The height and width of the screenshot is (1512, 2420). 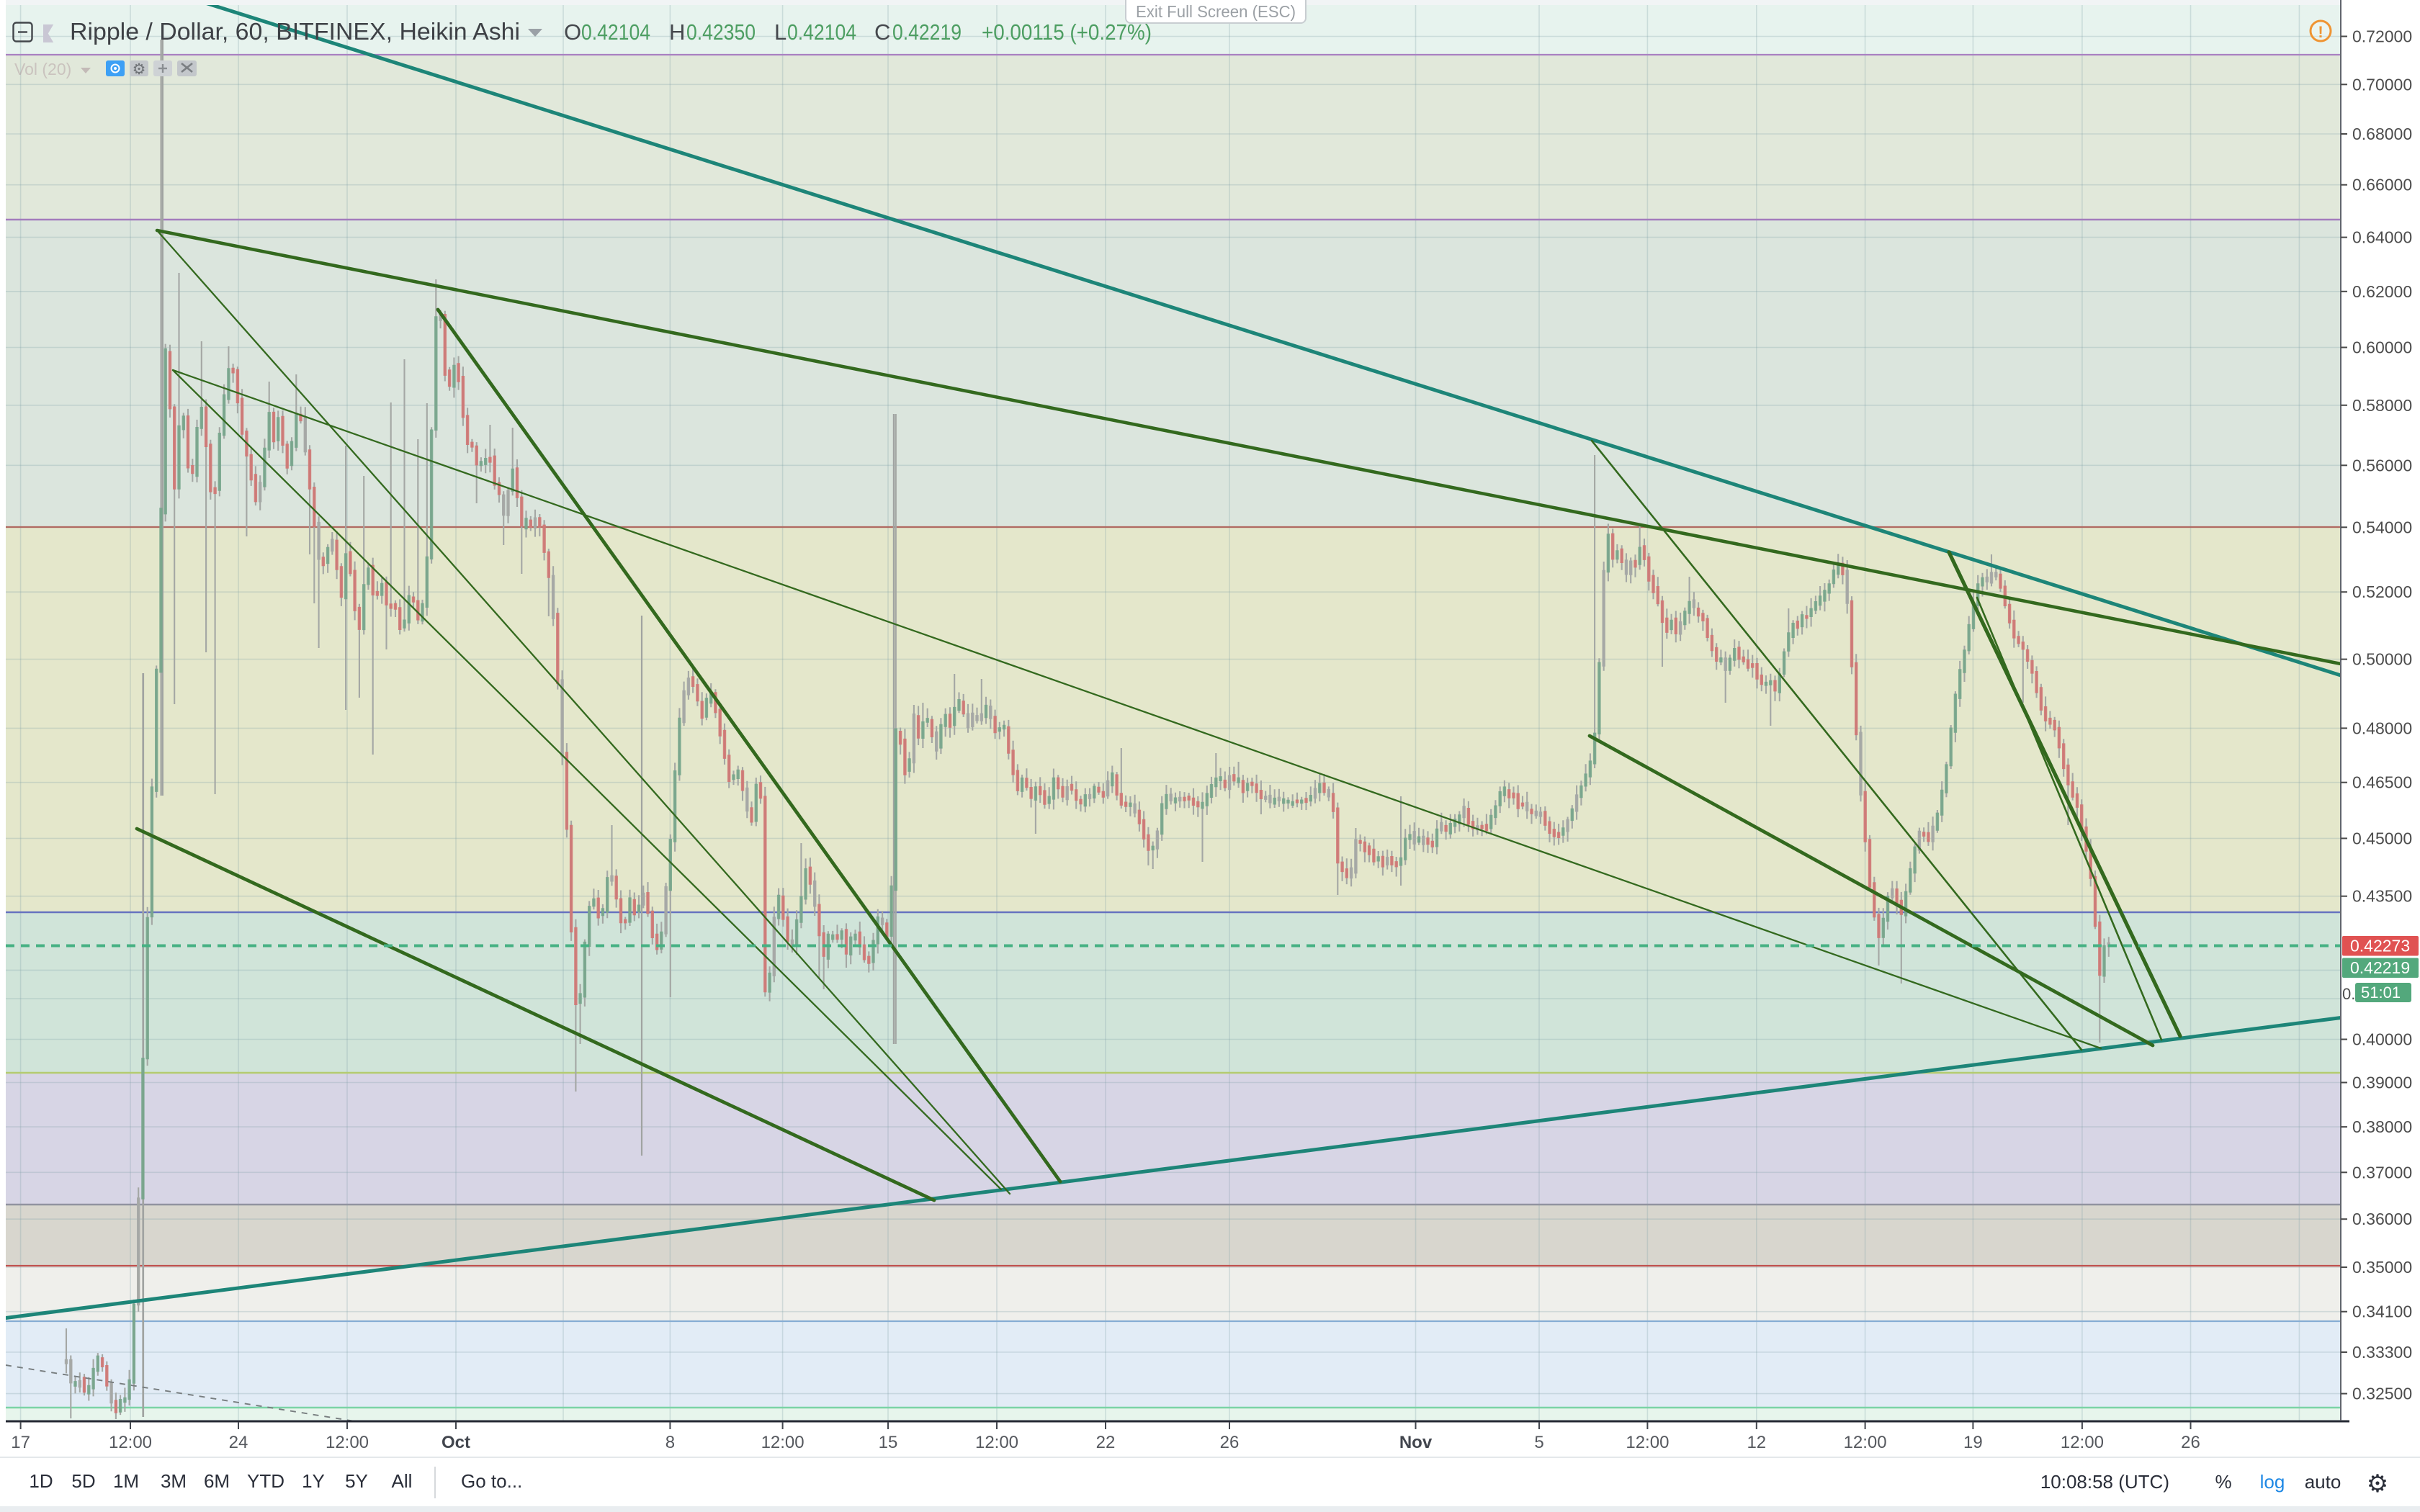 I want to click on svg-text: 19, so click(x=1973, y=1442).